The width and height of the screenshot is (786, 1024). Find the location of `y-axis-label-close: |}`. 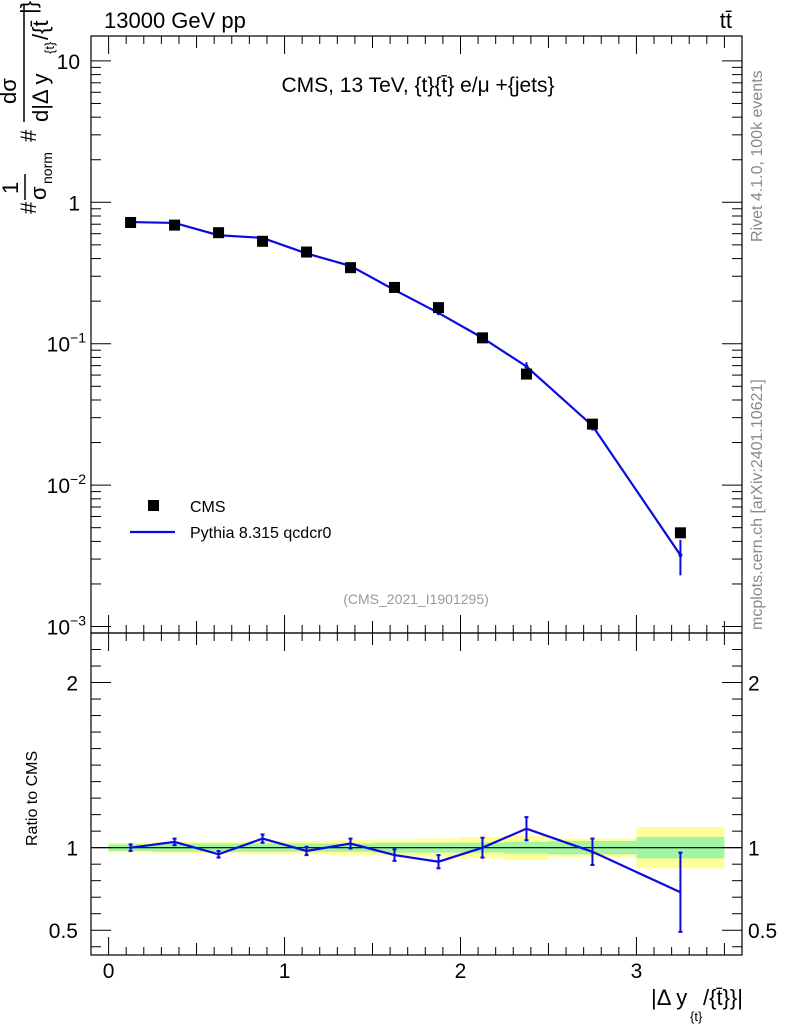

y-axis-label-close: |} is located at coordinates (28, 7).